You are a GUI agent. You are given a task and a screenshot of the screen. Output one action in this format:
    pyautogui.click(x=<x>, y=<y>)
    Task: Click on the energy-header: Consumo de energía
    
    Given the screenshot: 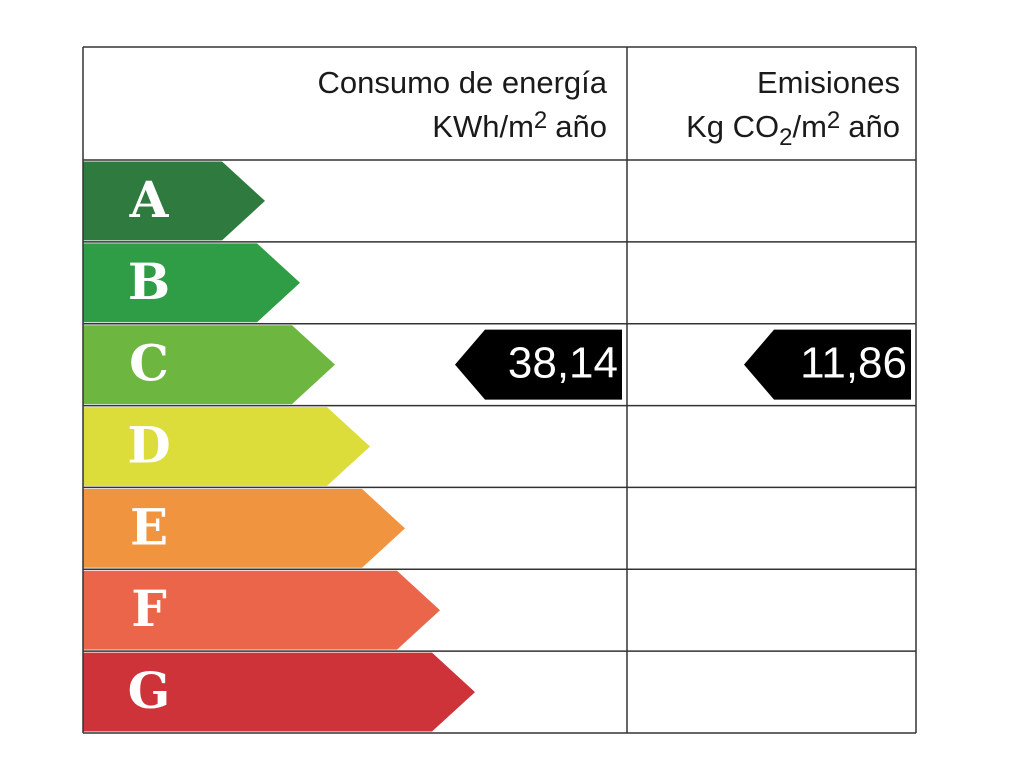 What is the action you would take?
    pyautogui.click(x=462, y=82)
    